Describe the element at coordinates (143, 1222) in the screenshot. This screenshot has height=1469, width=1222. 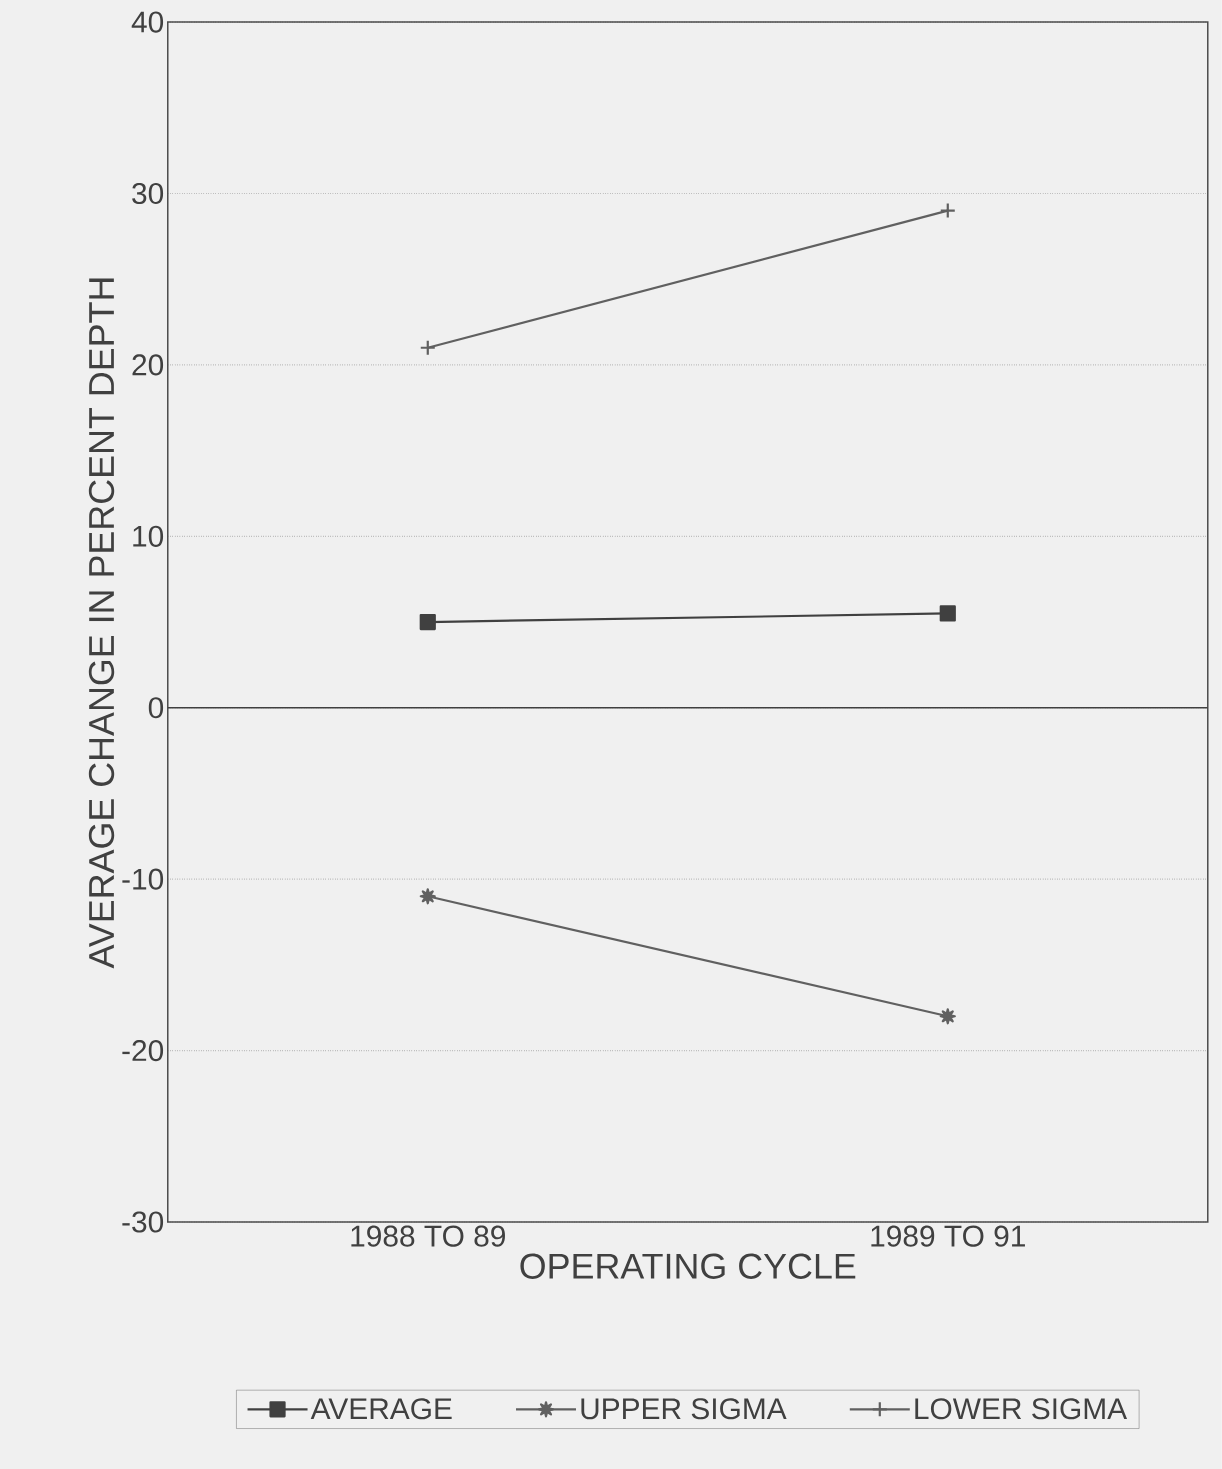
I see `y-tick-label: -30` at that location.